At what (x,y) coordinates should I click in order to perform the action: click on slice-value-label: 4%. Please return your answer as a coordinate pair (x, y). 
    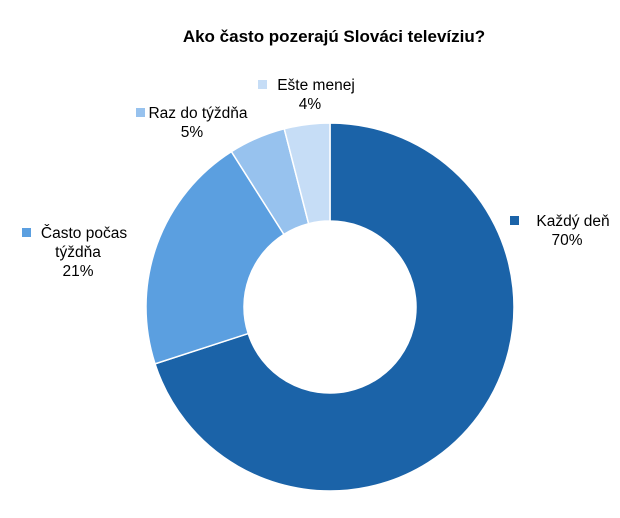
    Looking at the image, I should click on (310, 104).